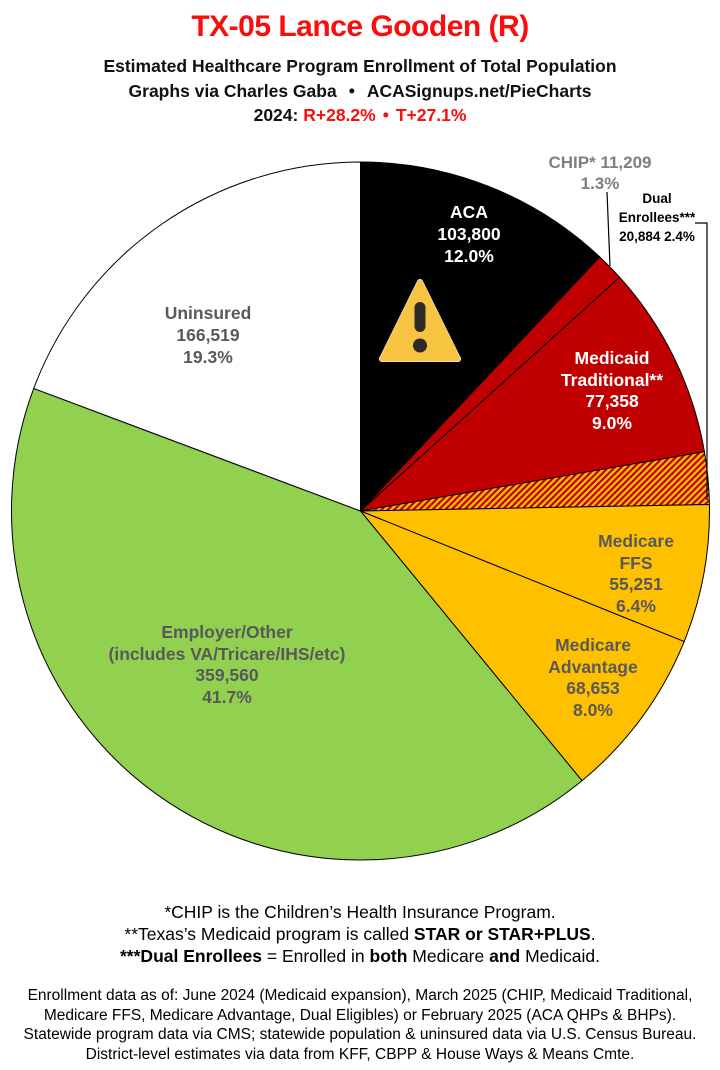 The height and width of the screenshot is (1070, 720). What do you see at coordinates (276, 115) in the screenshot?
I see `partisan-year: 2024:` at bounding box center [276, 115].